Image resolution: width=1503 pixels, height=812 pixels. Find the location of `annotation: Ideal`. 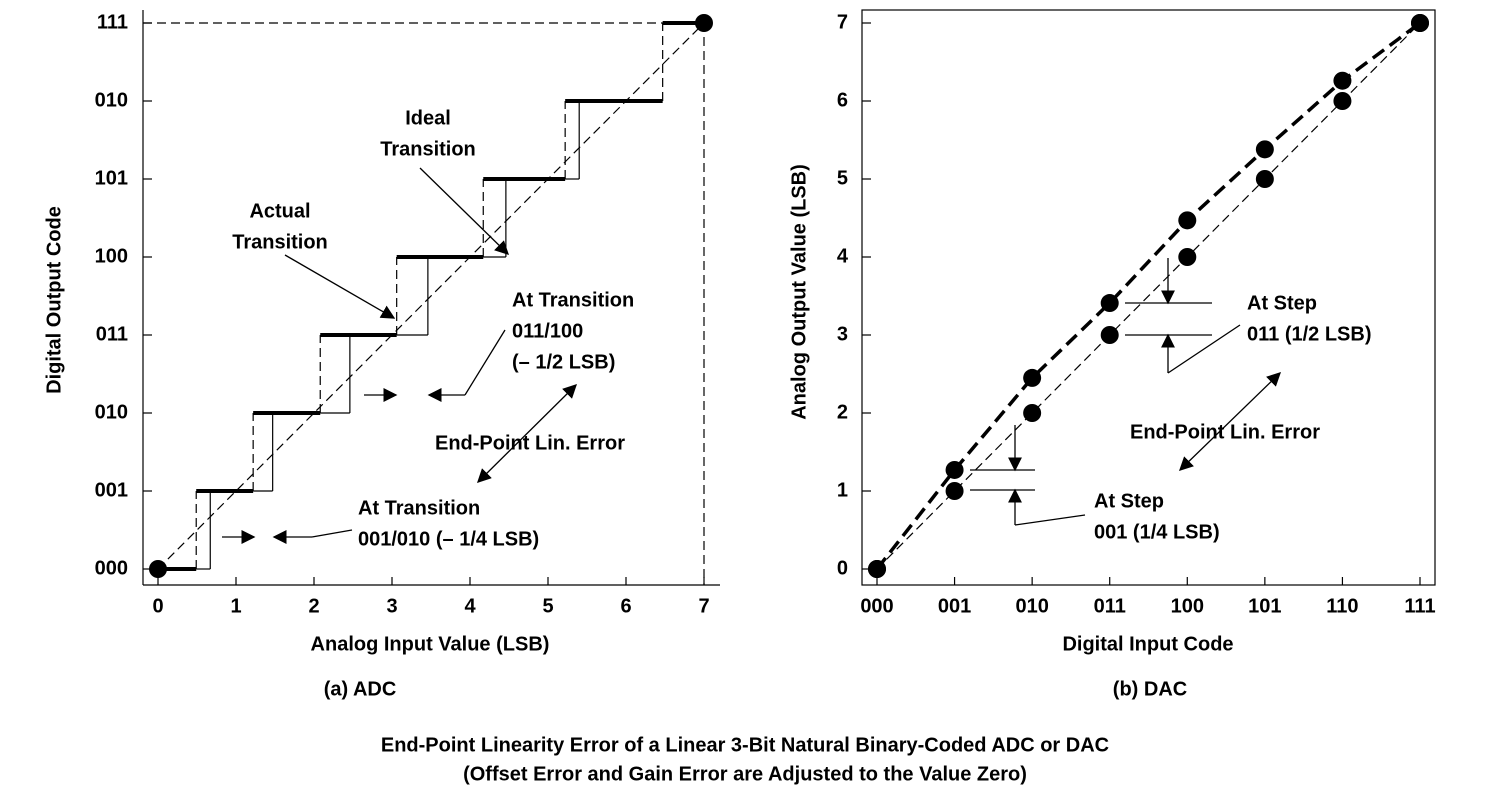

annotation: Ideal is located at coordinates (428, 118).